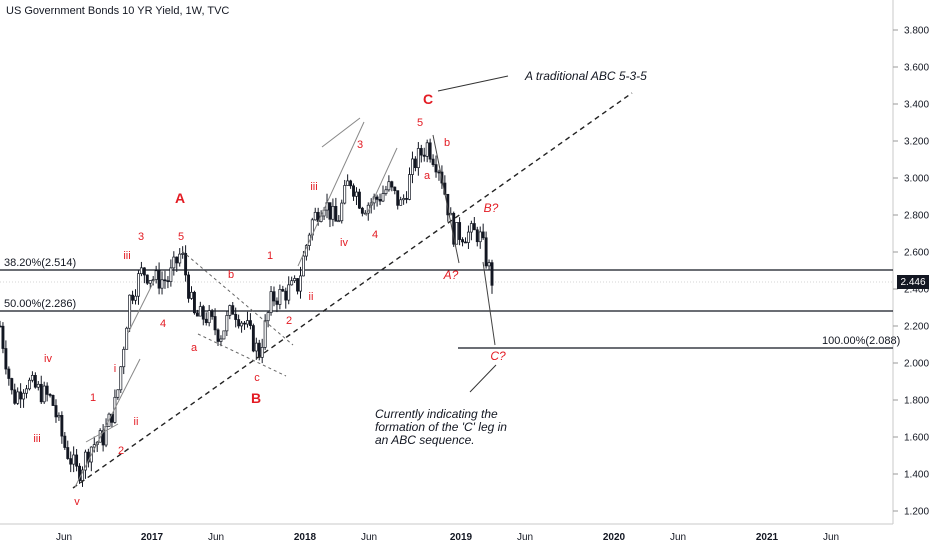 The height and width of the screenshot is (550, 932). I want to click on projection-line-c, so click(489, 303).